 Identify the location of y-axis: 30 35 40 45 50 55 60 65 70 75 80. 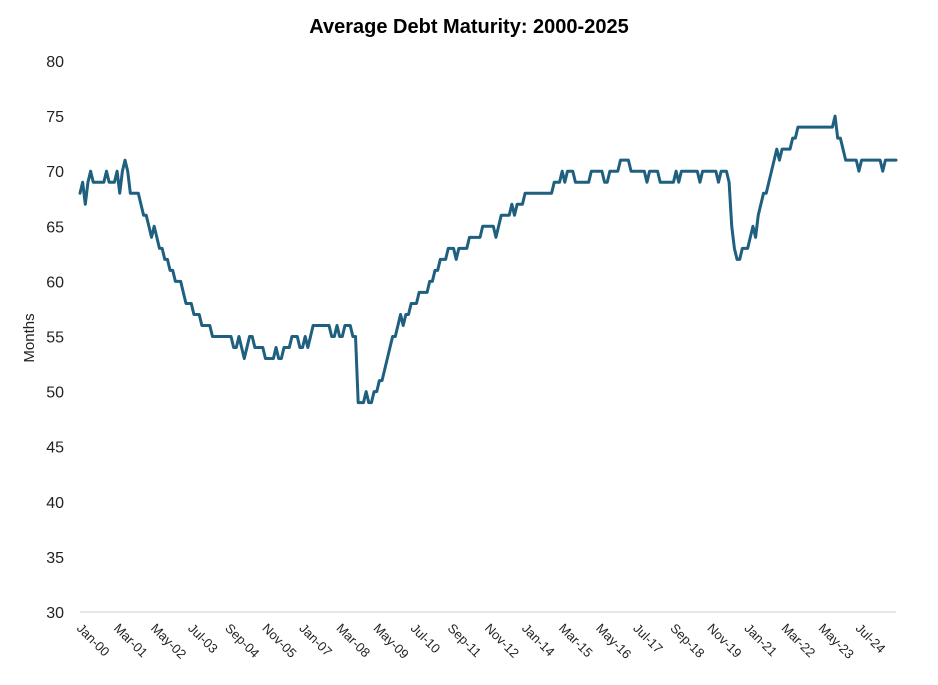
(55, 338).